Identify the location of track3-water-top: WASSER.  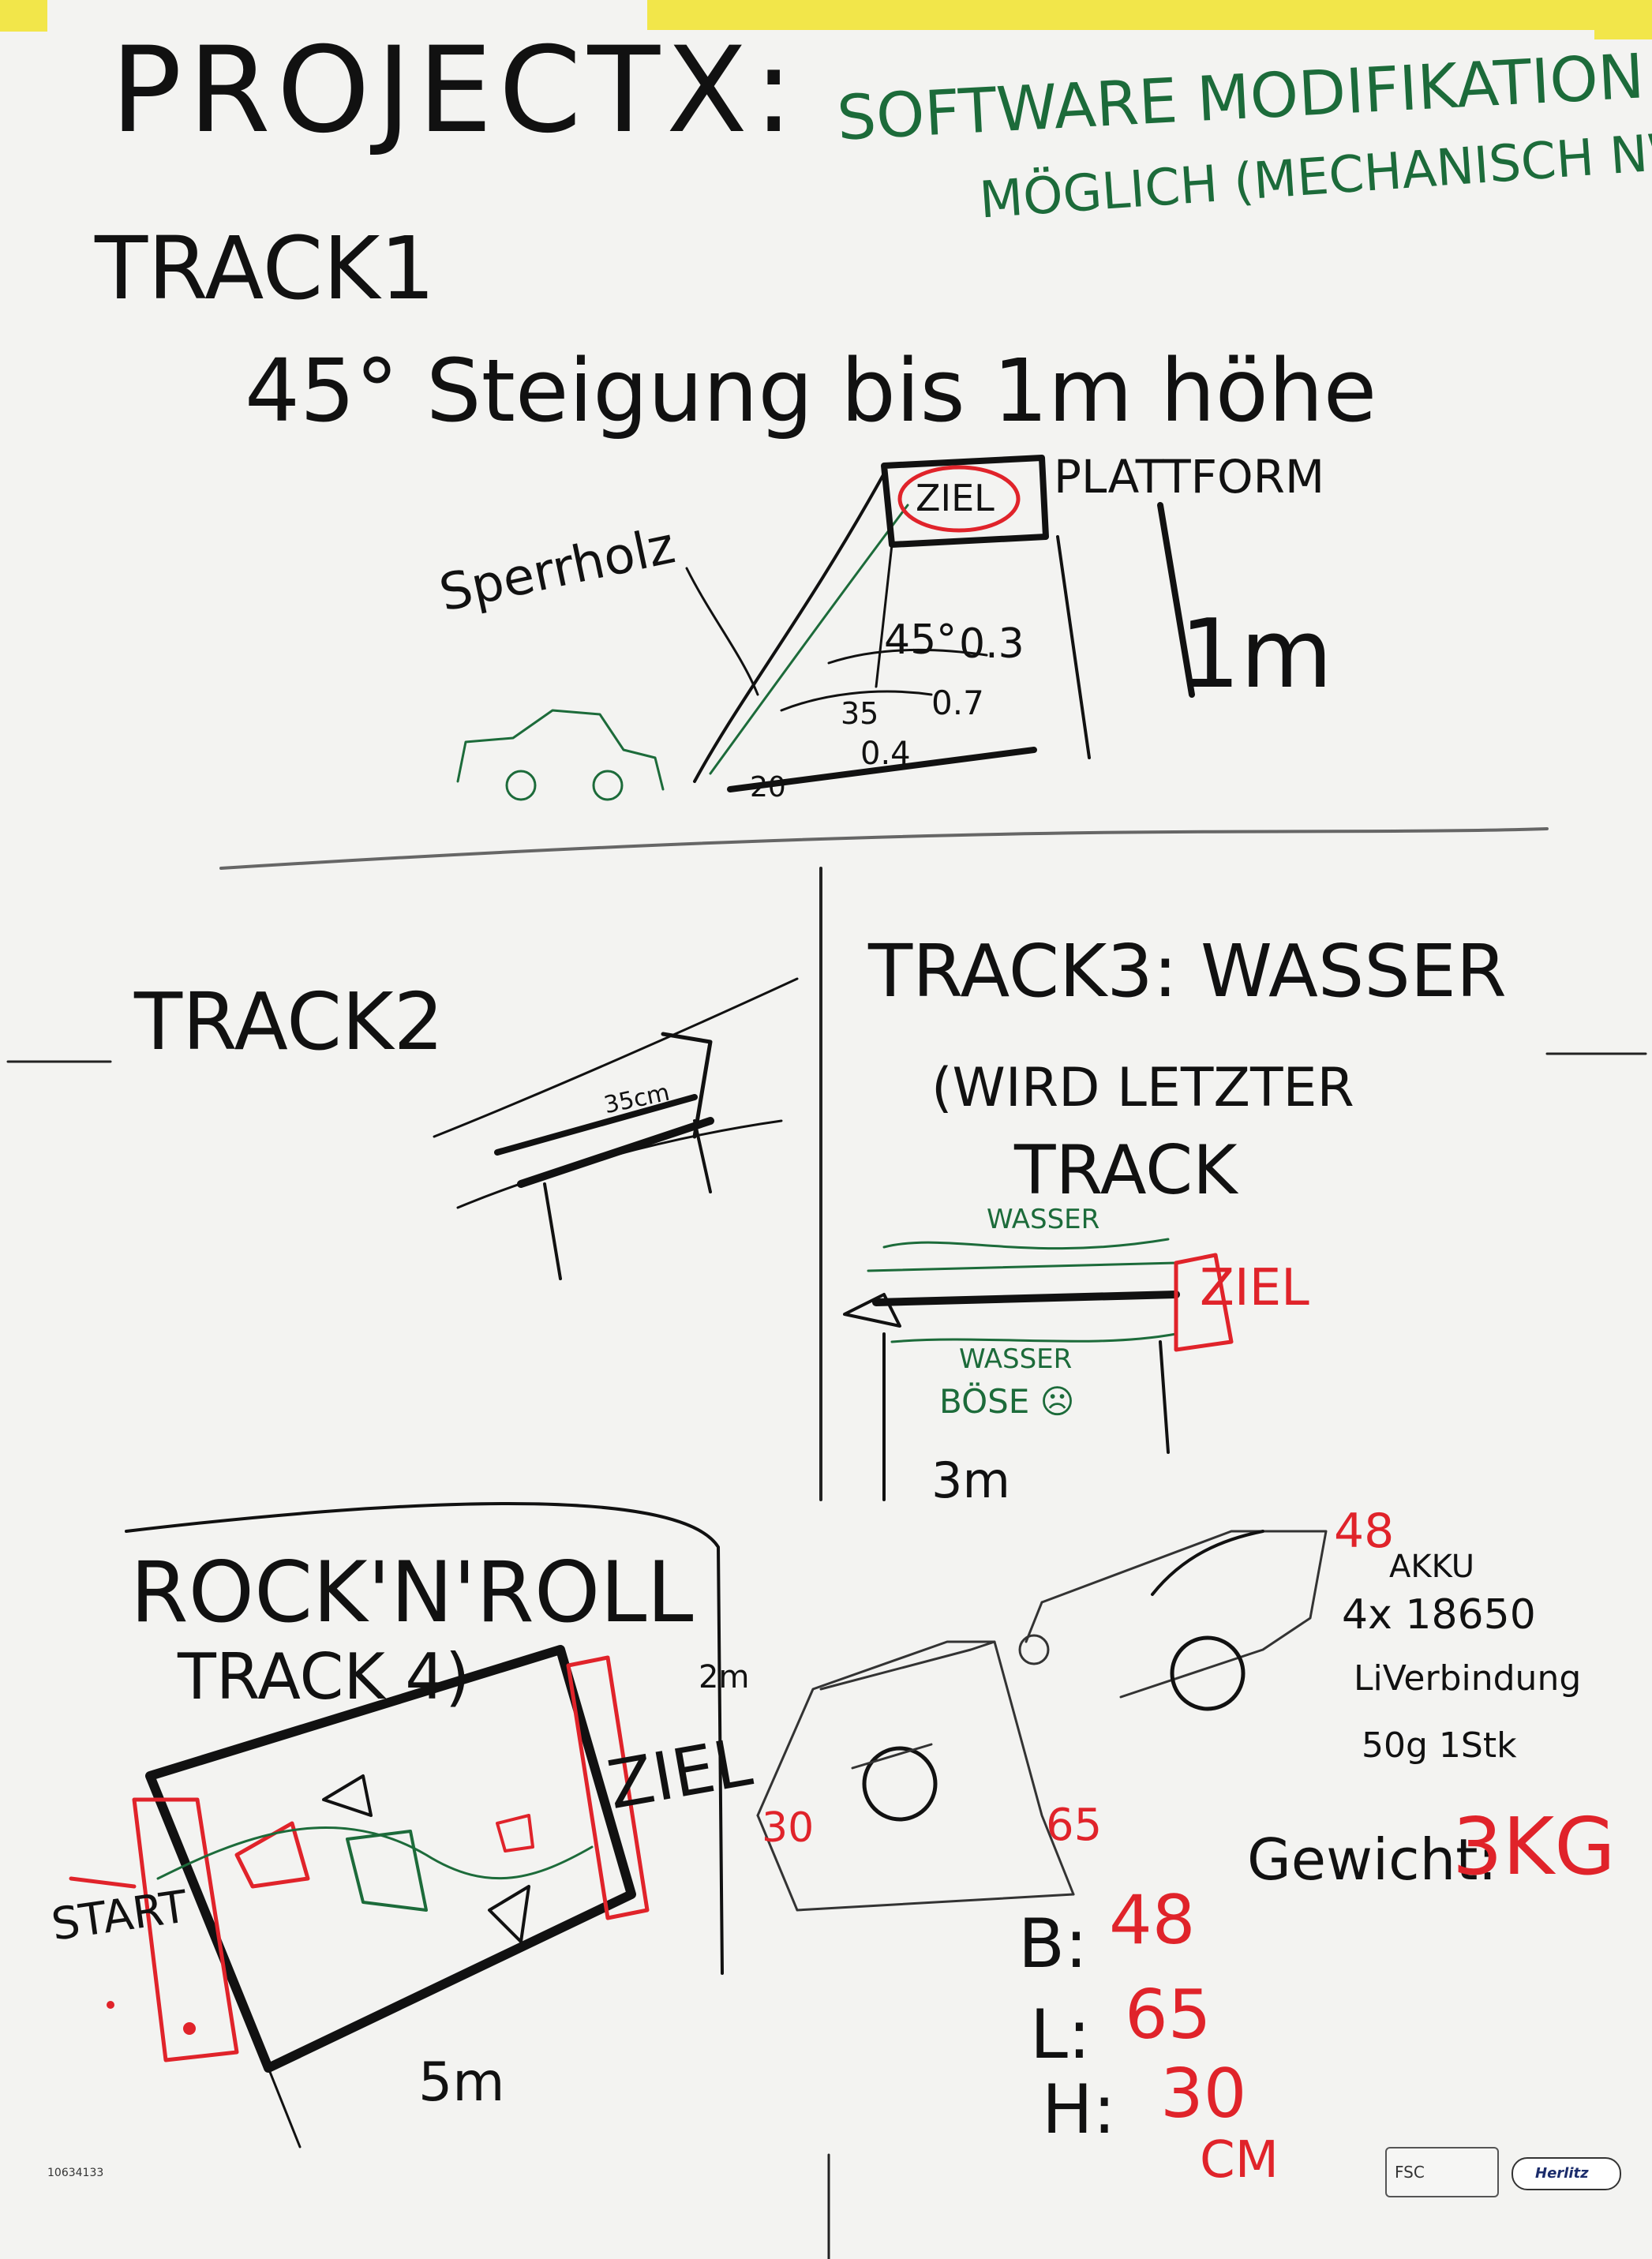
(1043, 1219).